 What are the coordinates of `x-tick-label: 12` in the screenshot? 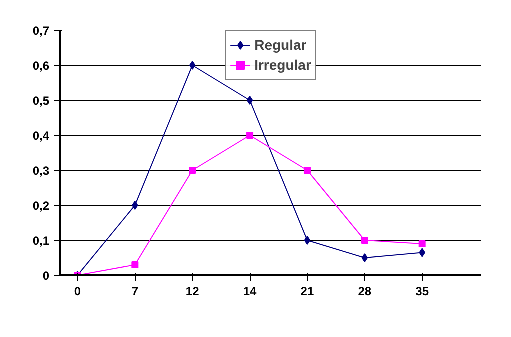 It's located at (193, 291).